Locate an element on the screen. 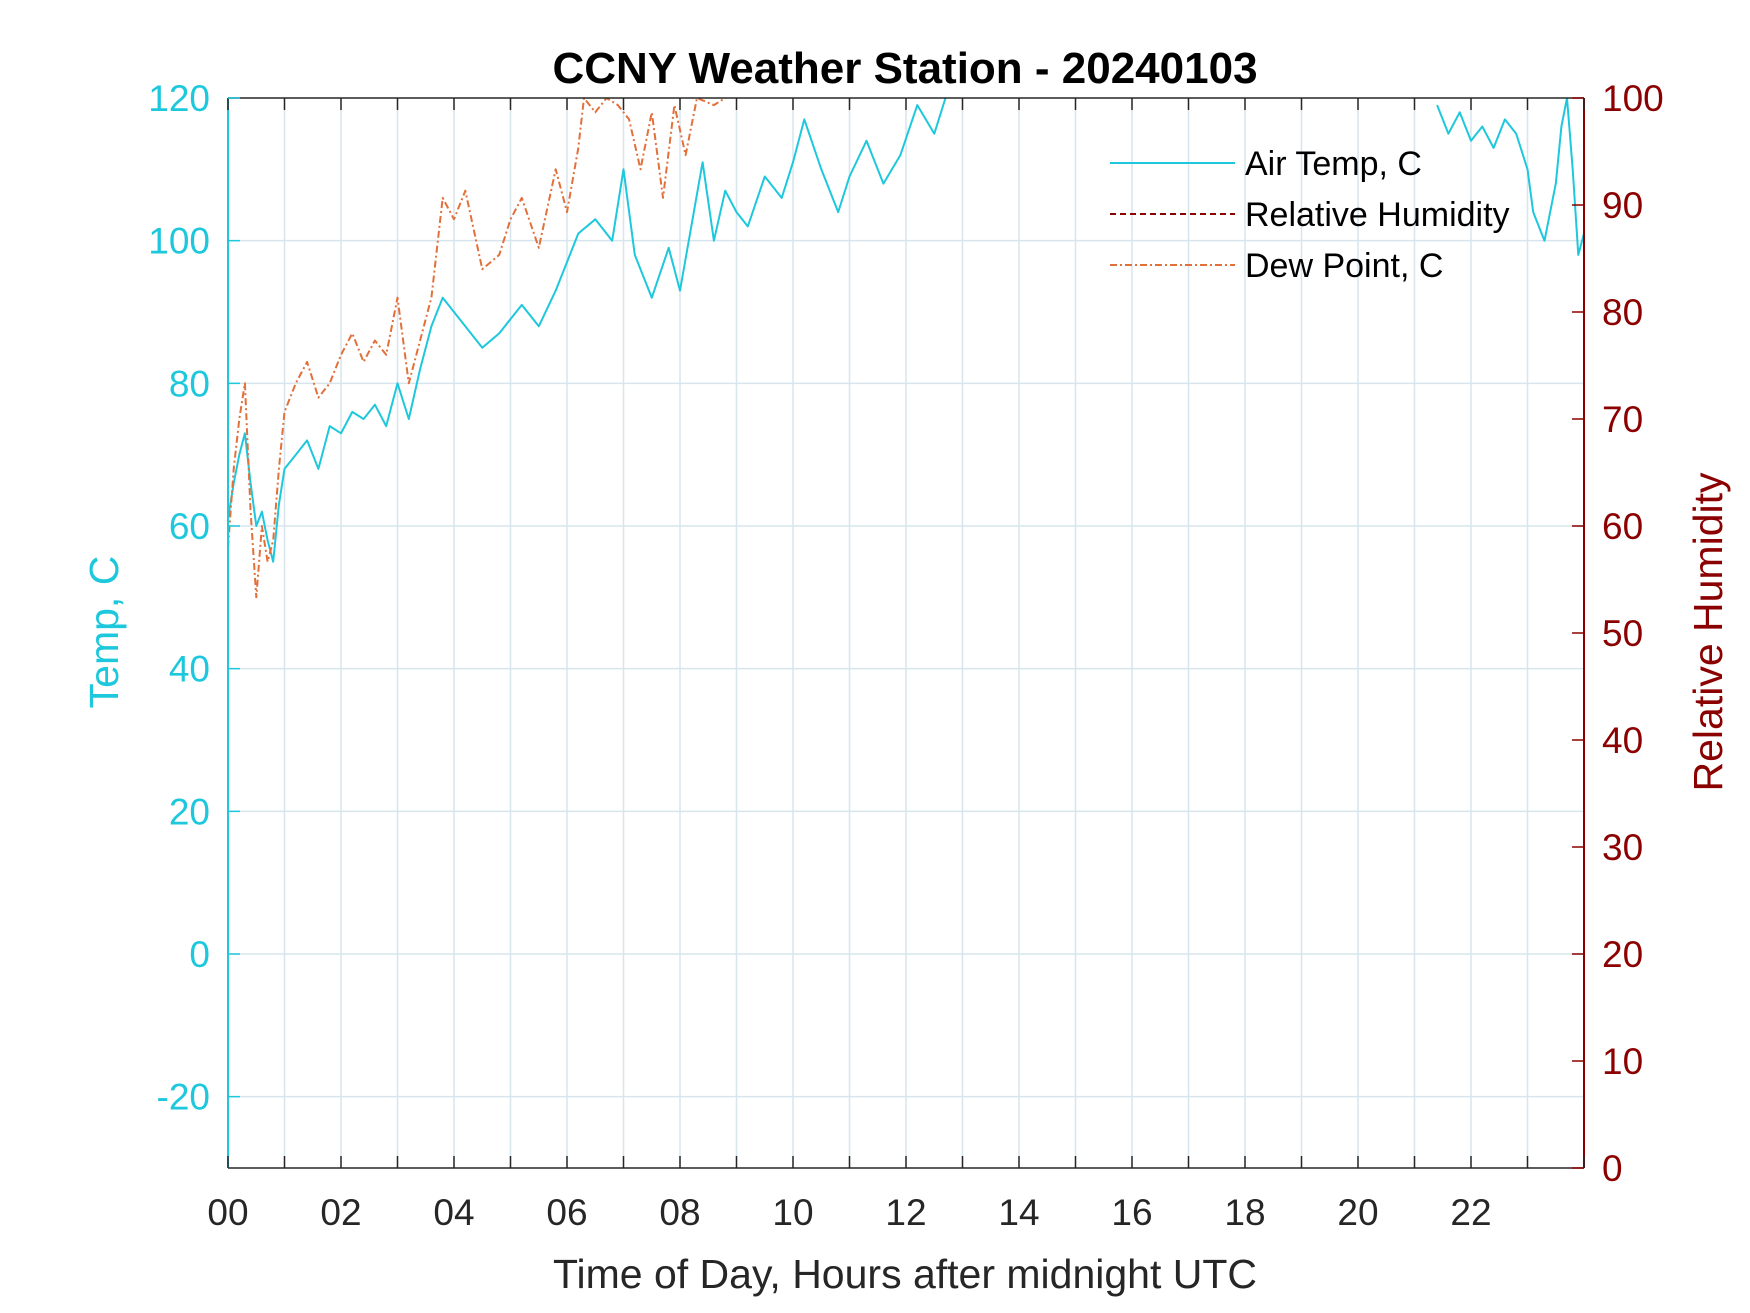 The height and width of the screenshot is (1313, 1750). y-right-tick-label: 20 is located at coordinates (1622, 954).